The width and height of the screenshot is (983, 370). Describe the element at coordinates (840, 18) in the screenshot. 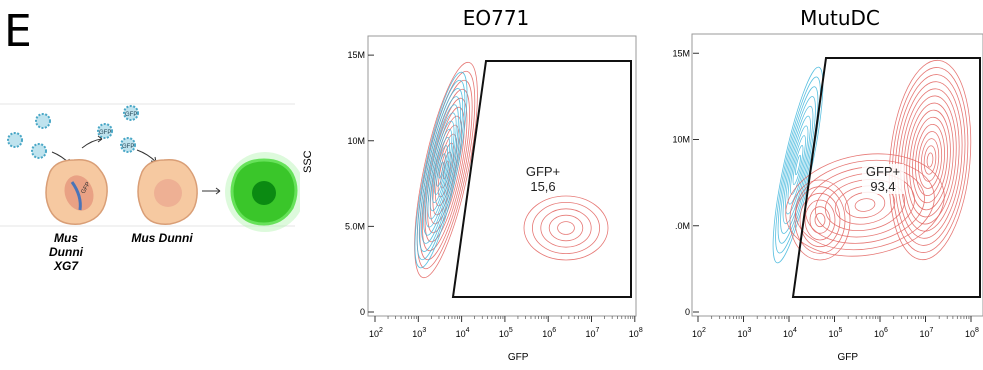

I see `plot-title: MutuDC` at that location.